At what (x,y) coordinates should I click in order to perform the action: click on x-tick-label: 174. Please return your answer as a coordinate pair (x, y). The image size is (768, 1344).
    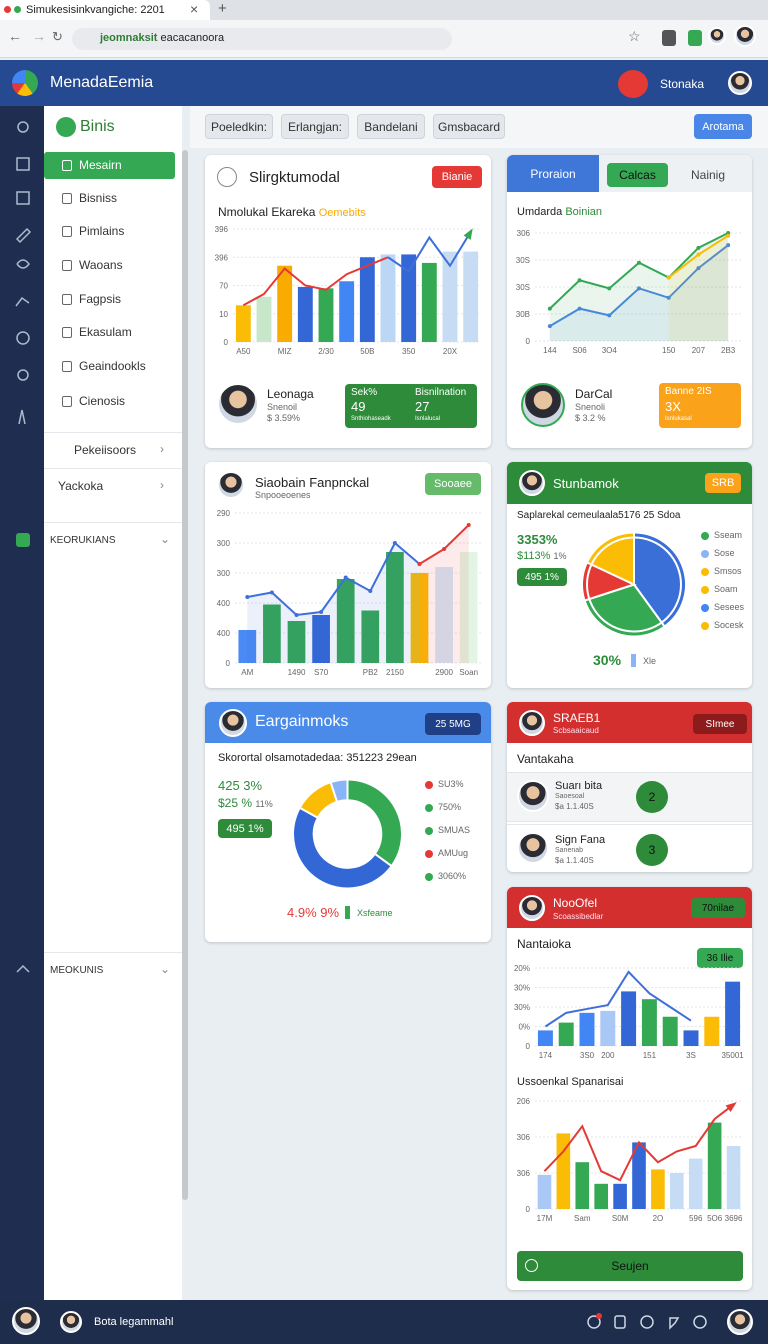
    Looking at the image, I should click on (546, 1055).